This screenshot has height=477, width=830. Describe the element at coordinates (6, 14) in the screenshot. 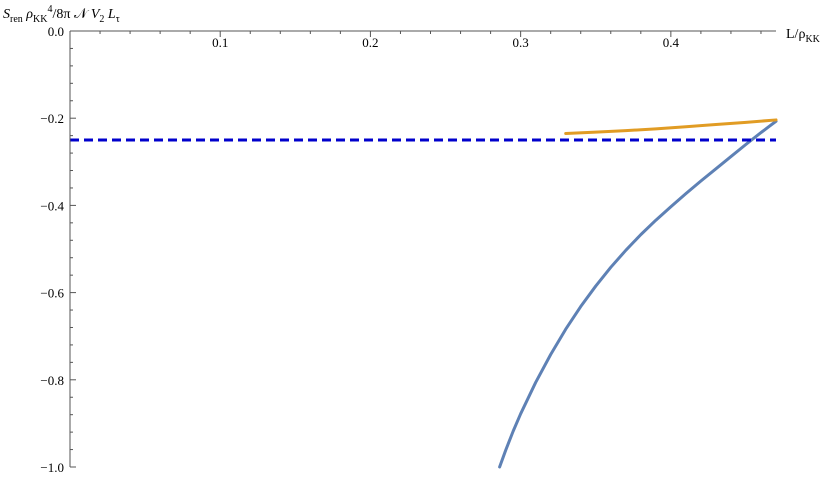

I see `axis-title-part: S` at that location.